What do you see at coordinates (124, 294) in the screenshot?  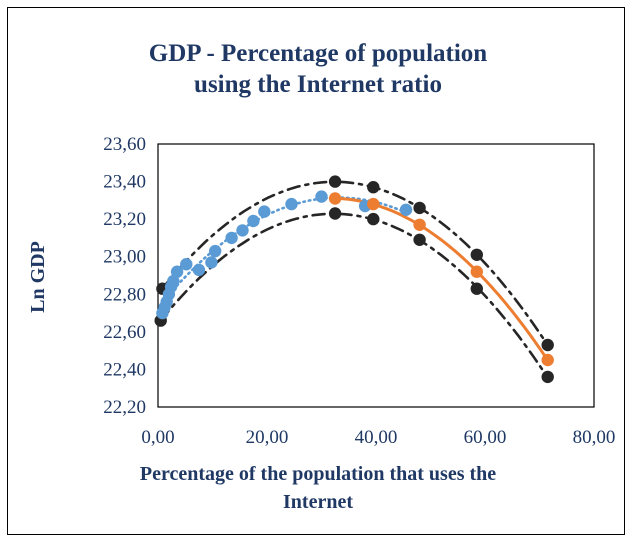 I see `y-tick-label: 22,80` at bounding box center [124, 294].